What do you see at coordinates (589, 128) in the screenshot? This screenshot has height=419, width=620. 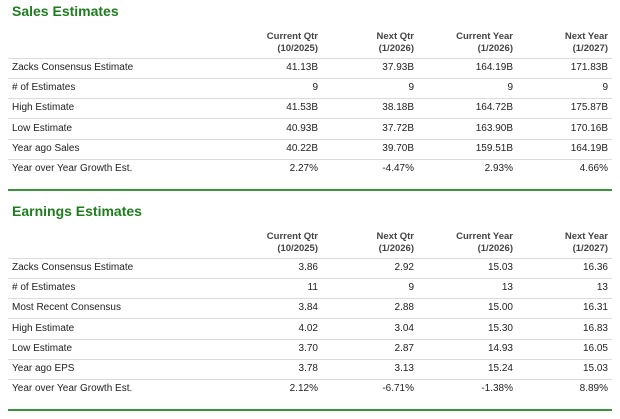 I see `cell-value: 170.16B` at bounding box center [589, 128].